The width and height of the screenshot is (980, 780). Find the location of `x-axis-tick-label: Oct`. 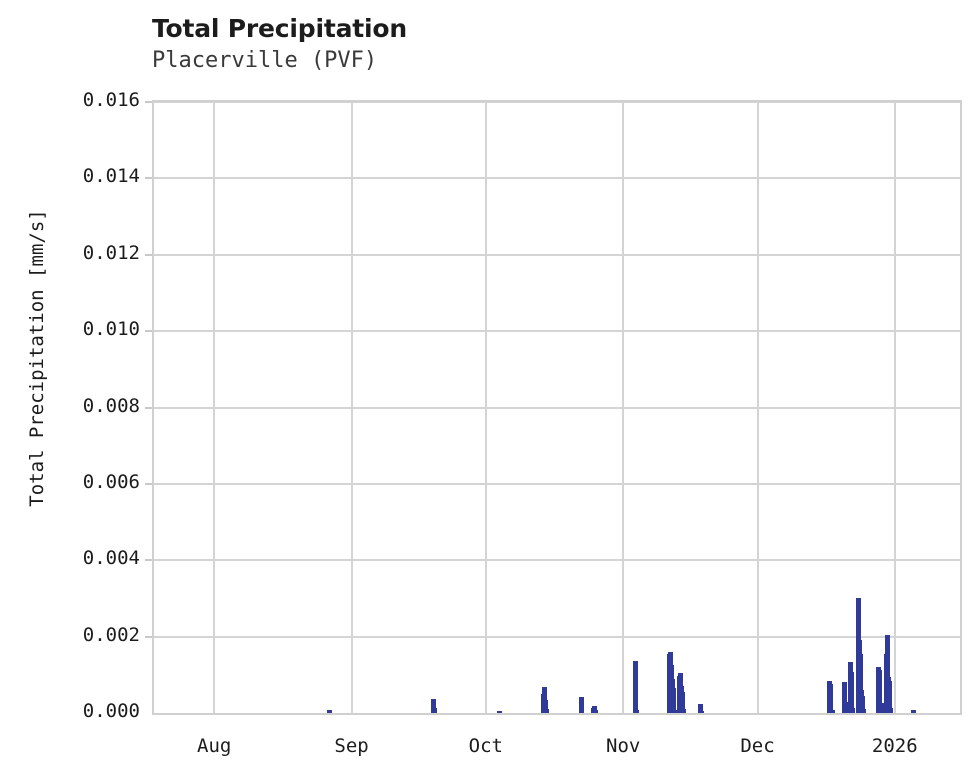

x-axis-tick-label: Oct is located at coordinates (485, 746).